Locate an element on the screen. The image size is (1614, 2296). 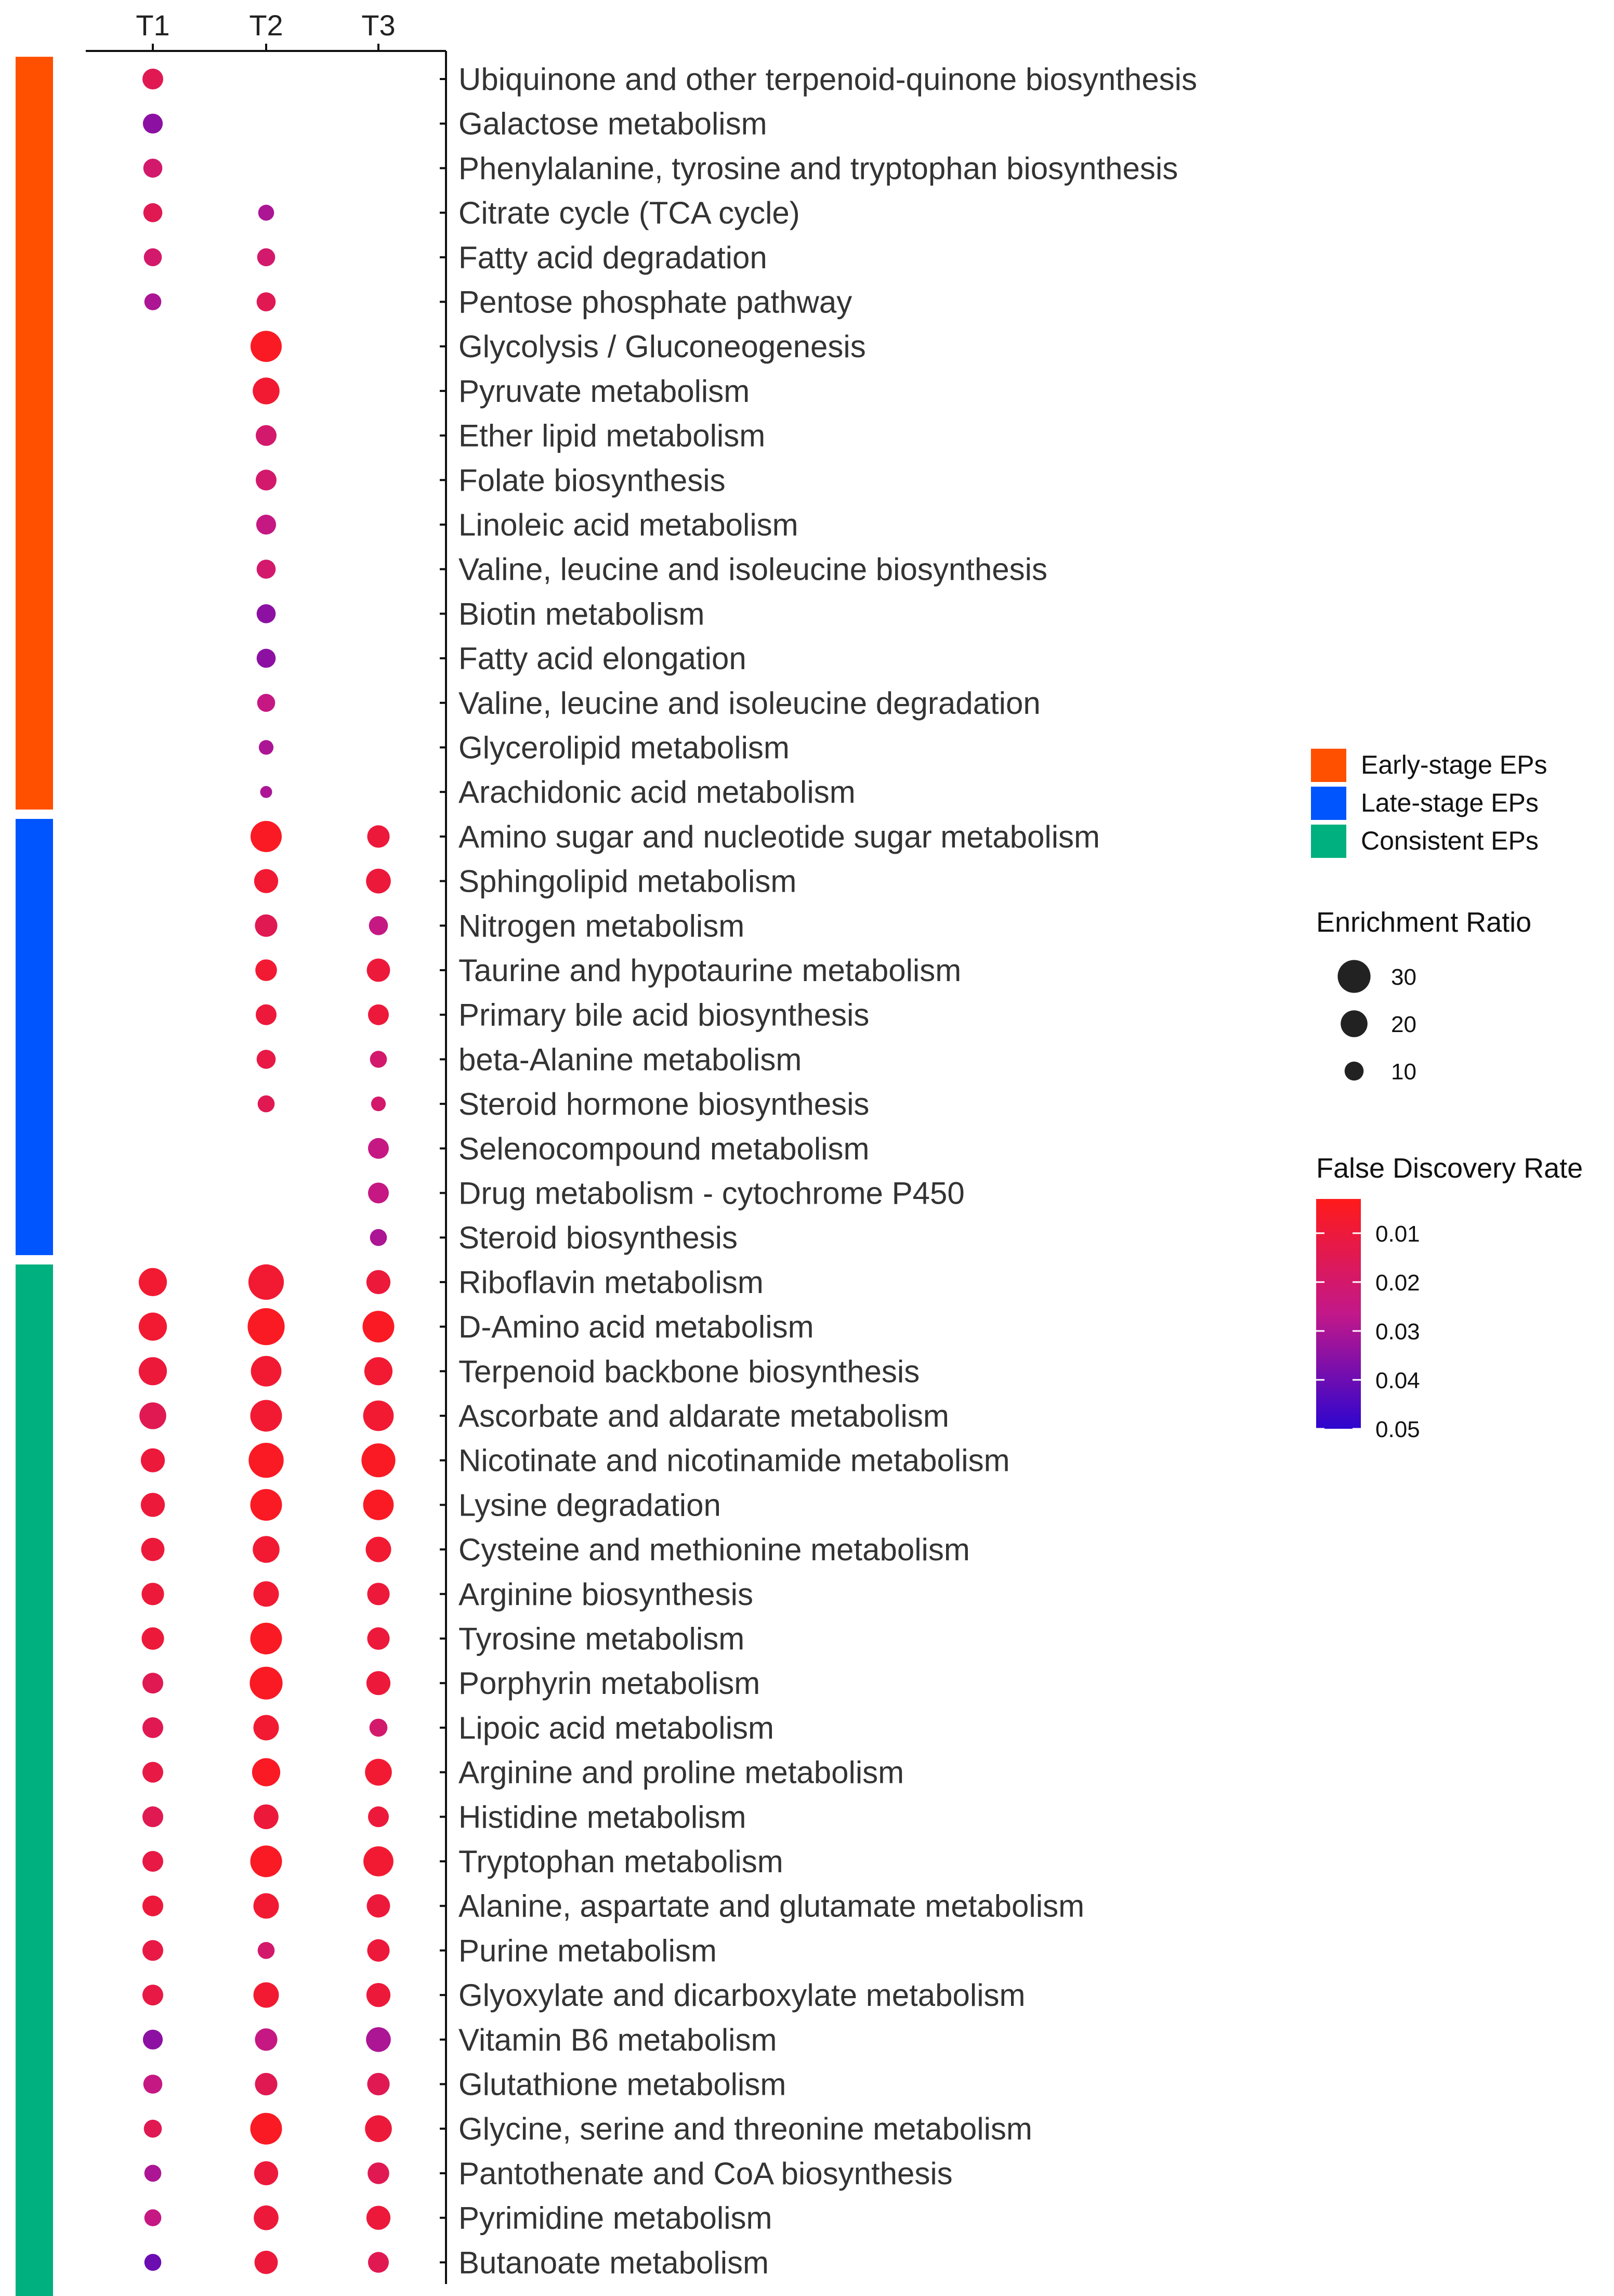
pathway-label: Fatty acid elongation is located at coordinates (602, 658).